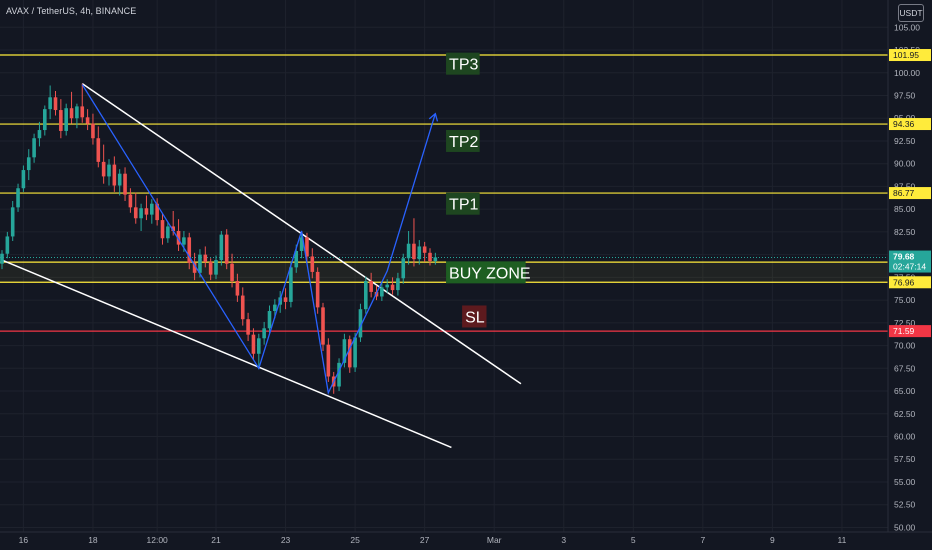 Image resolution: width=932 pixels, height=550 pixels. Describe the element at coordinates (905, 95) in the screenshot. I see `y-tick-label: 97.50` at that location.